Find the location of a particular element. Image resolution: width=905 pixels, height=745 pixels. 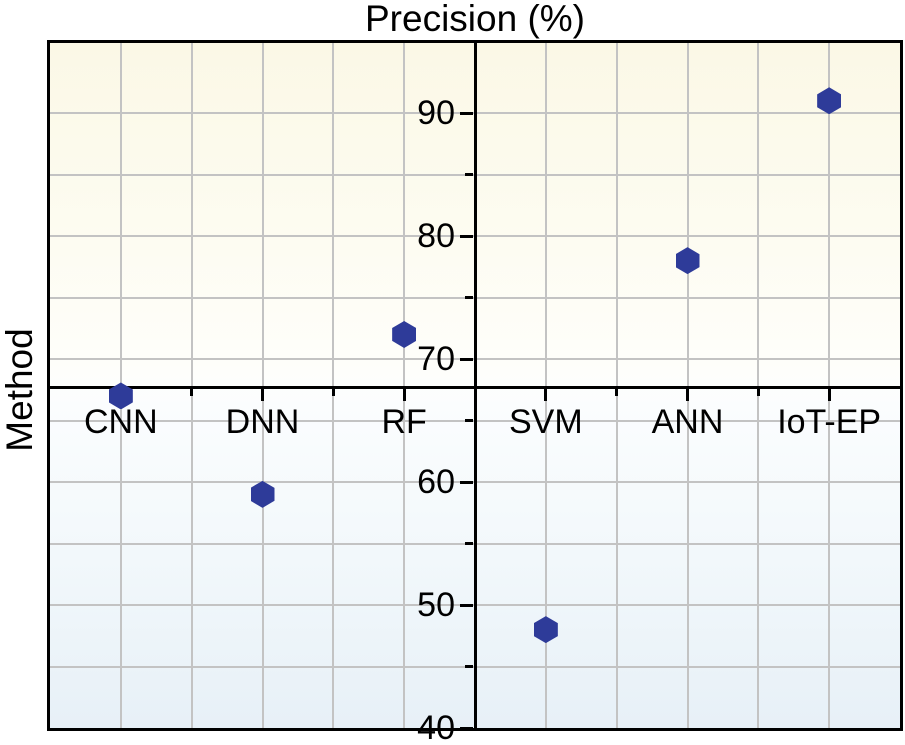

category-label: SVM is located at coordinates (545, 422).